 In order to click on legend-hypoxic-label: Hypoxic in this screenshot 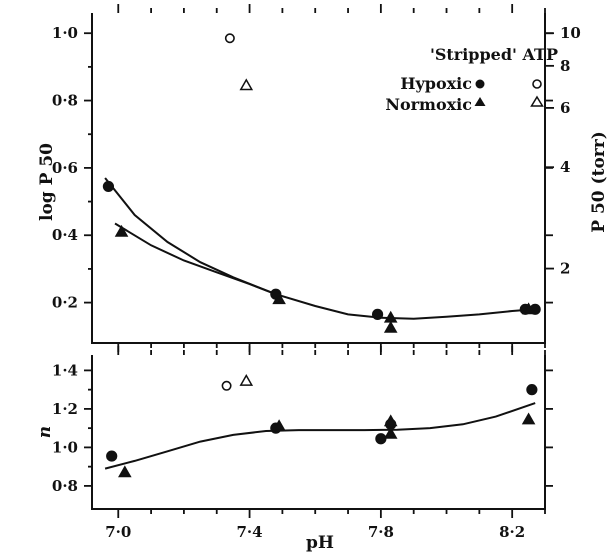, I will do `click(436, 83)`.